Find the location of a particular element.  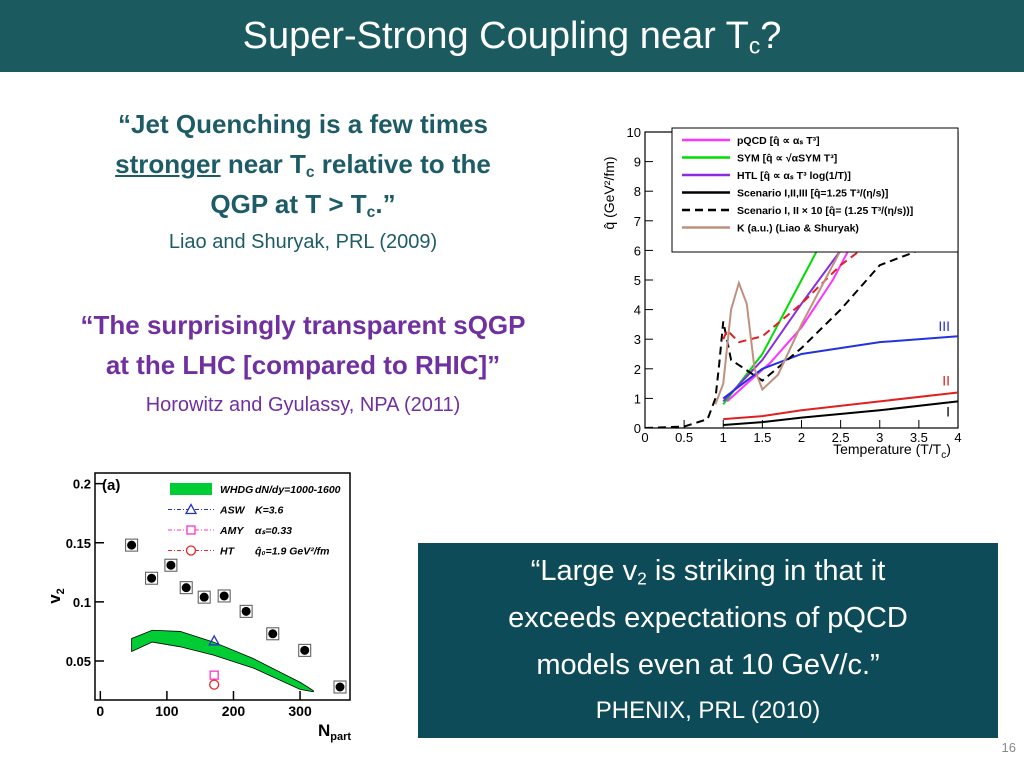

citation: Liao and Shuryak, PRL (2009) is located at coordinates (303, 242).